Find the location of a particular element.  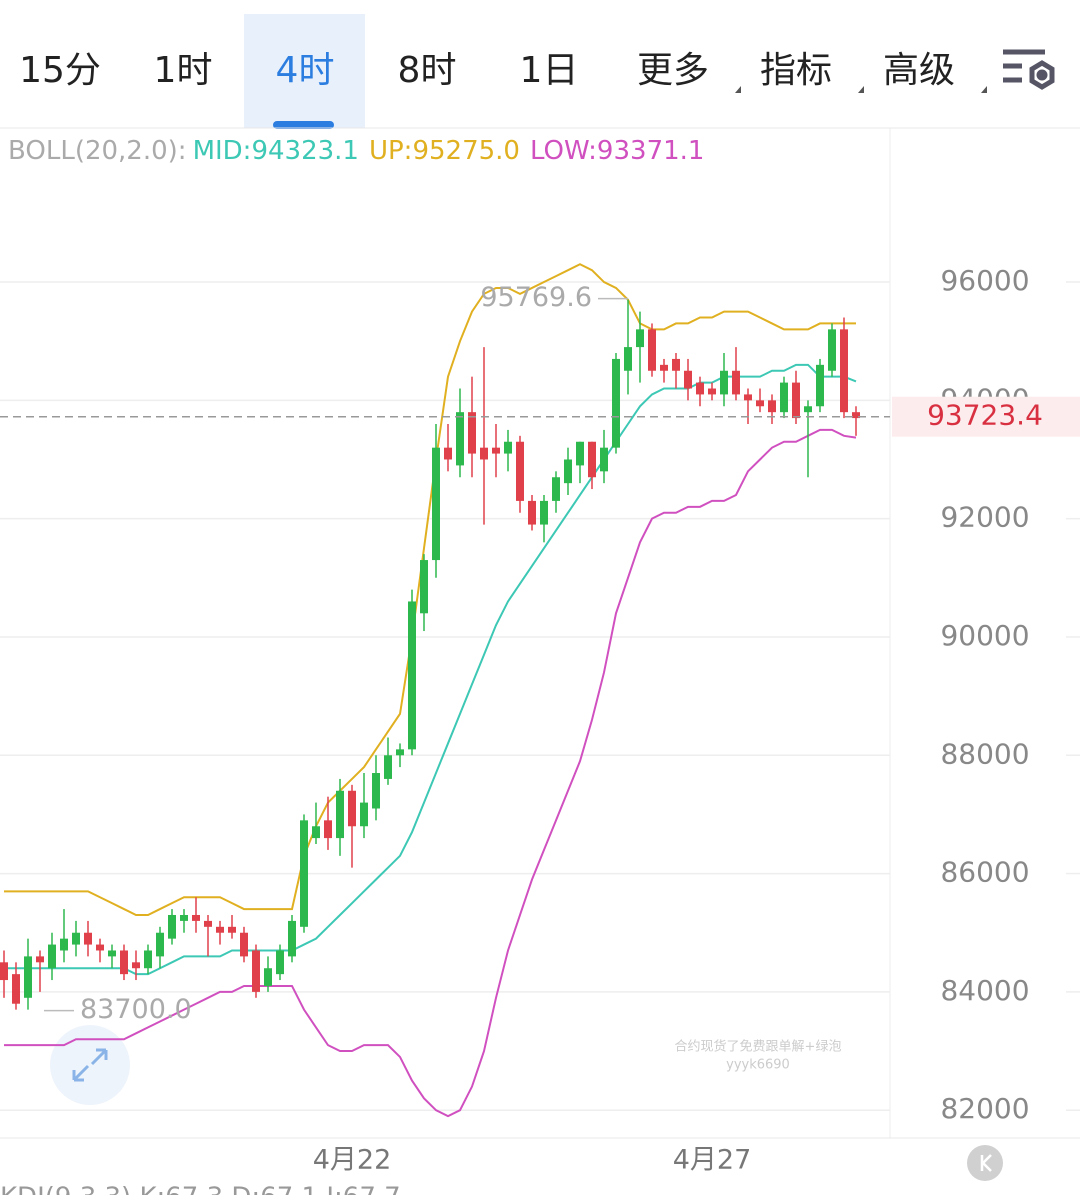

y-tick-label: 86000 is located at coordinates (984, 872).